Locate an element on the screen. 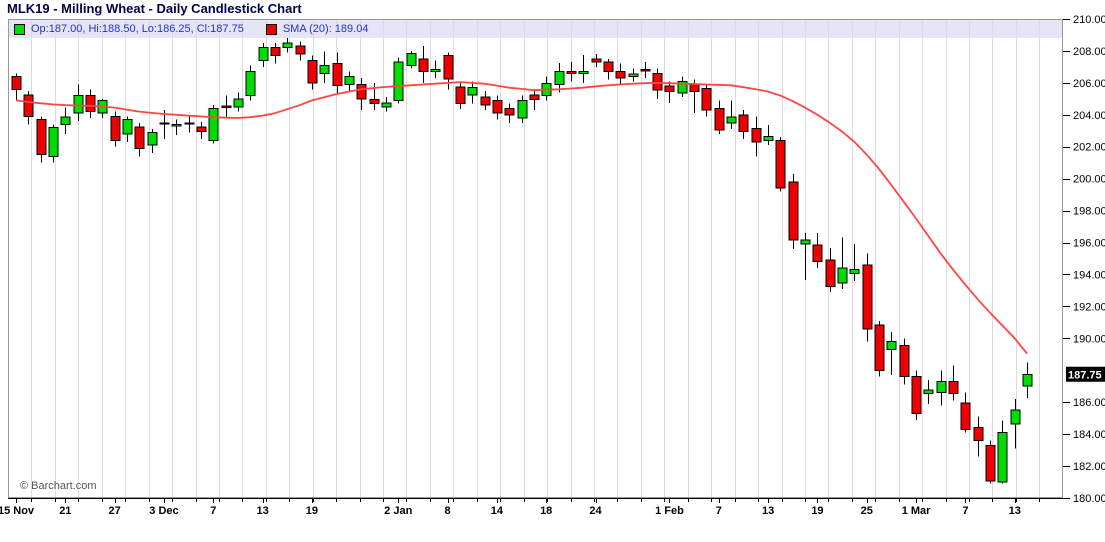  x-tick-label: 13 is located at coordinates (262, 511).